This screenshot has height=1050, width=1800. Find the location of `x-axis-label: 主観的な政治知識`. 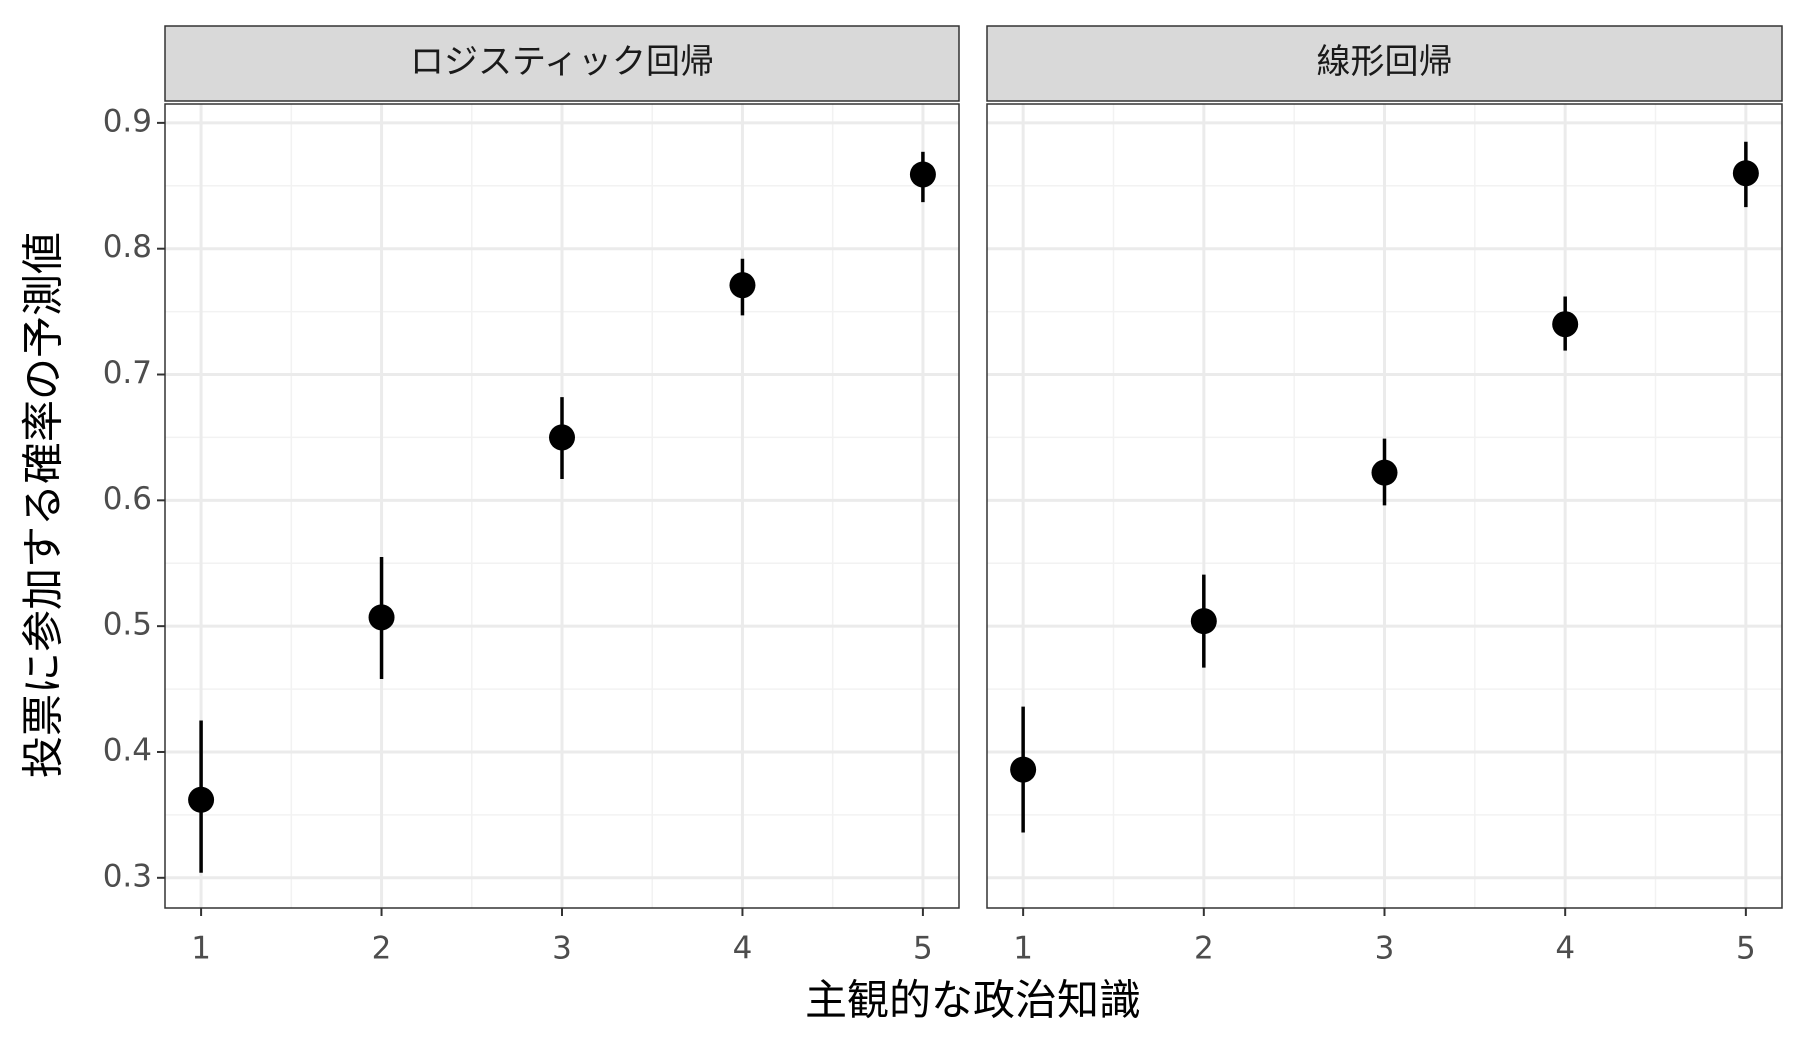

x-axis-label: 主観的な政治知識 is located at coordinates (973, 1000).